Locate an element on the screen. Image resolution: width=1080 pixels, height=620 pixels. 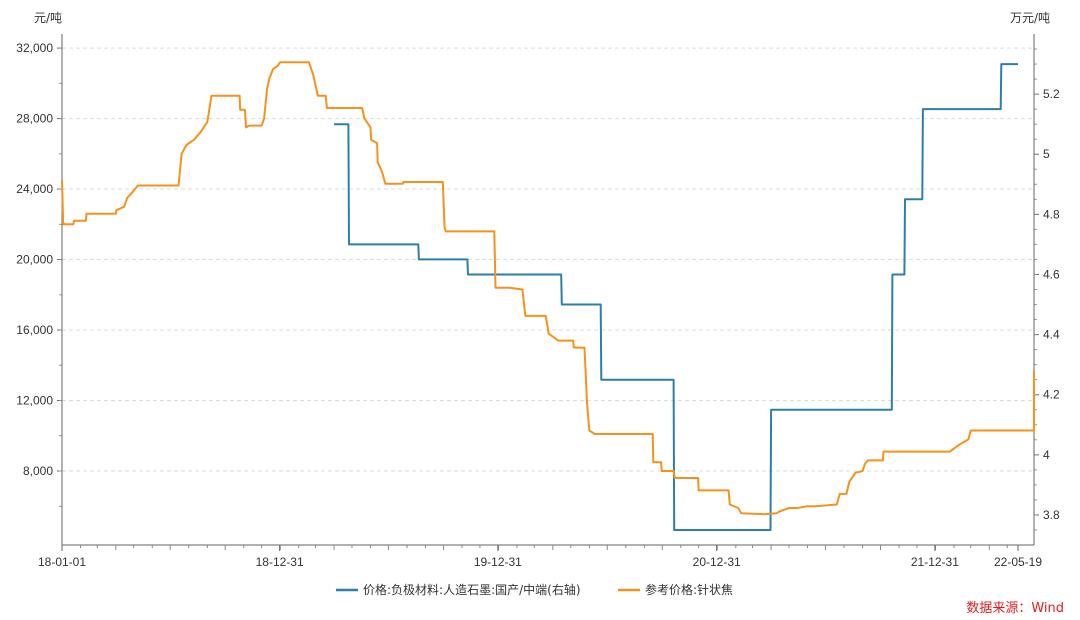
right-tick-label-8: 5.2 is located at coordinates (1051, 94).